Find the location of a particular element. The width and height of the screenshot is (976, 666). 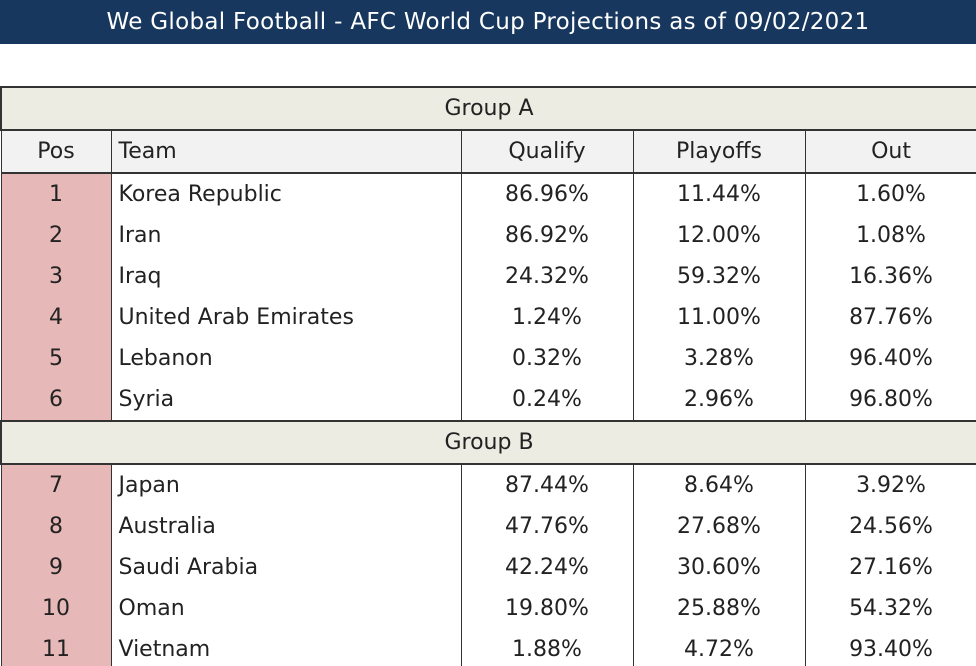

cell: 11.44% is located at coordinates (719, 194).